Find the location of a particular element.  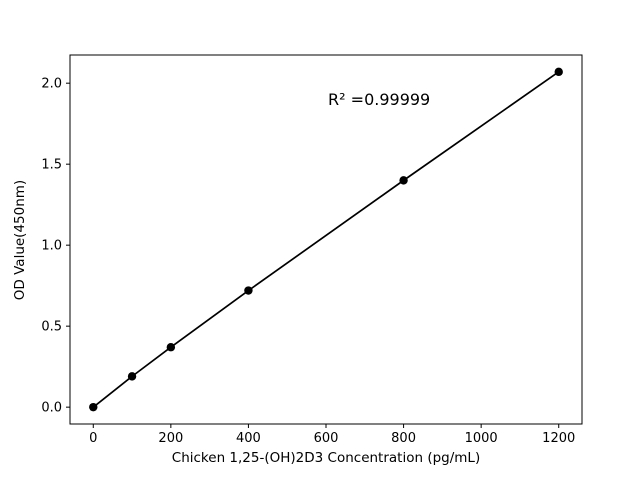

r-squared-annotation: R² =0.99999 is located at coordinates (379, 99).